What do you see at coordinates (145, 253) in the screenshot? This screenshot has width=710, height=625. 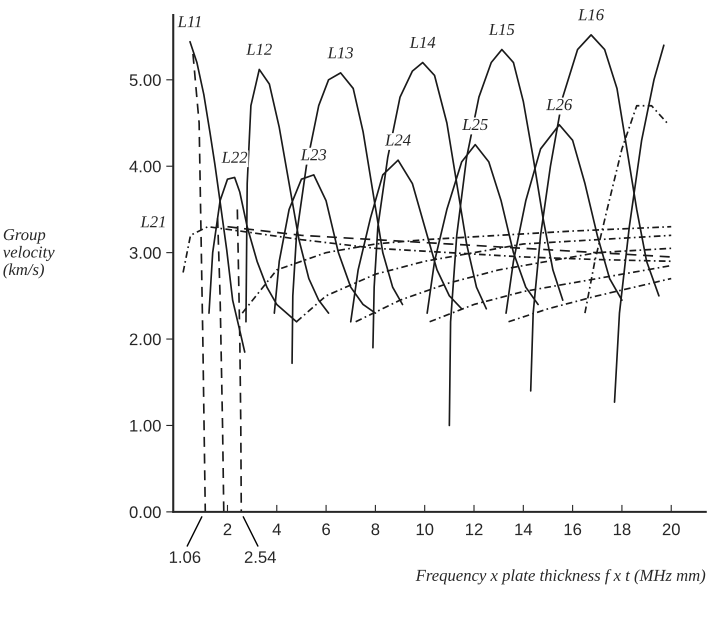 I see `y-tick-label: 3.00` at bounding box center [145, 253].